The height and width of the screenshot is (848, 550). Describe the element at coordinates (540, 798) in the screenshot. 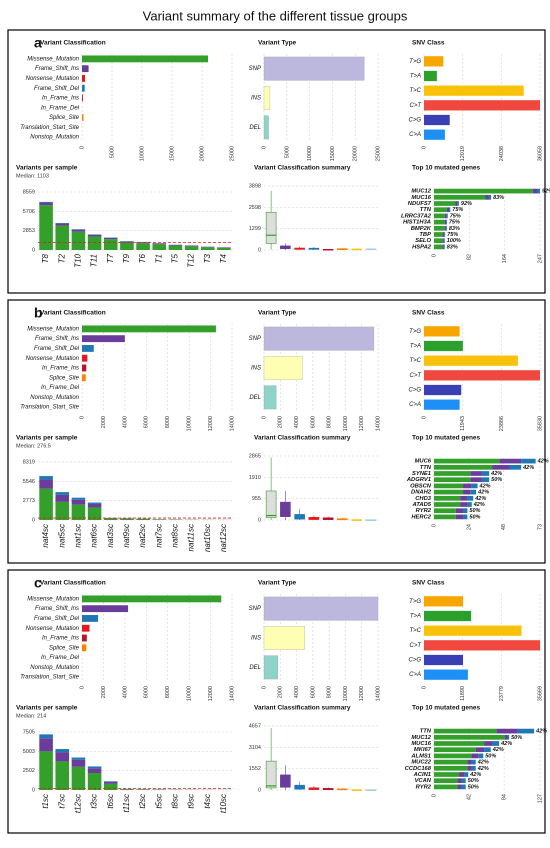

I see `x-tick-label: 127` at that location.